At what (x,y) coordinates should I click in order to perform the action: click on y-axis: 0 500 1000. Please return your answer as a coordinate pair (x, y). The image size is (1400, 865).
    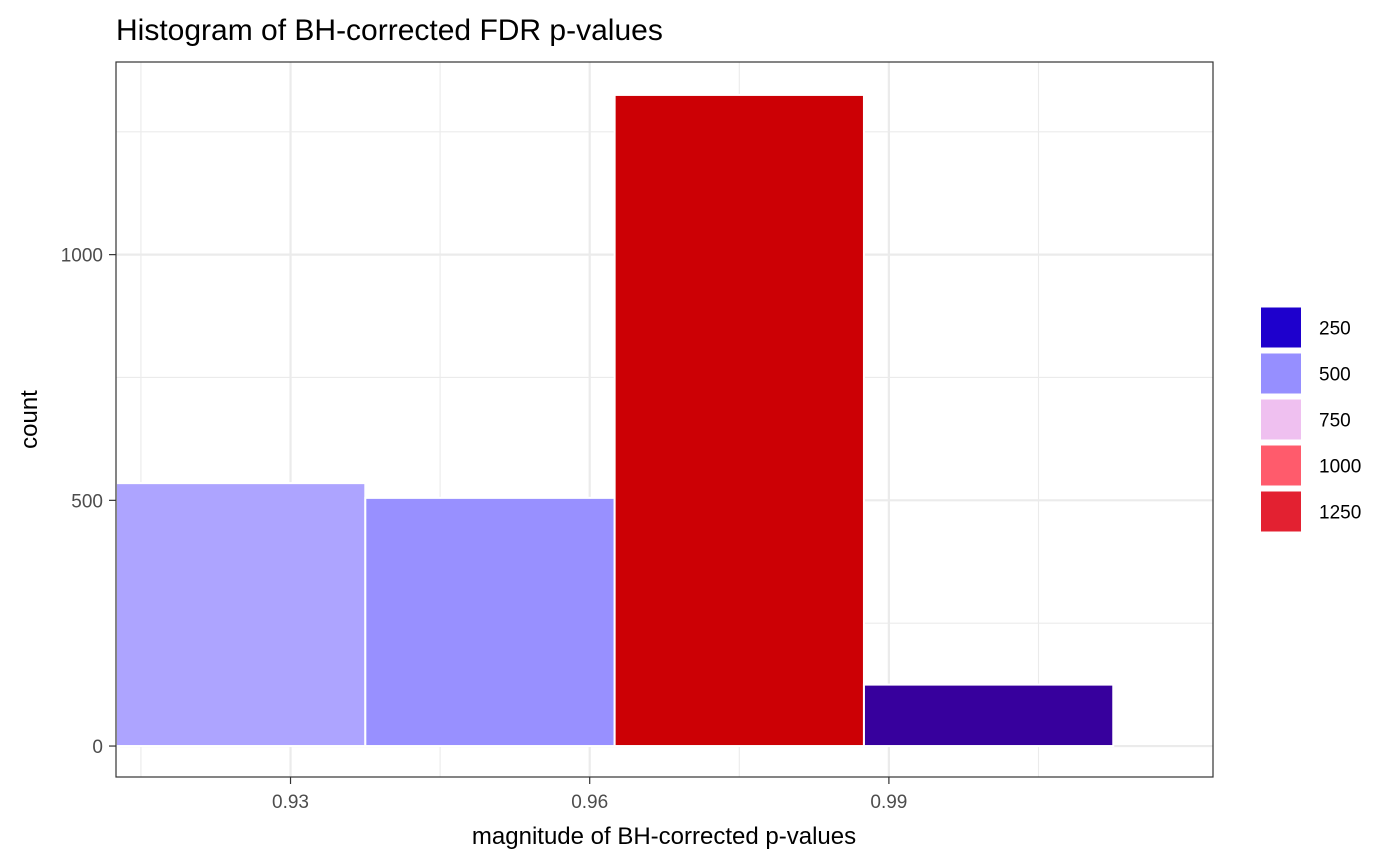
    Looking at the image, I should click on (88, 502).